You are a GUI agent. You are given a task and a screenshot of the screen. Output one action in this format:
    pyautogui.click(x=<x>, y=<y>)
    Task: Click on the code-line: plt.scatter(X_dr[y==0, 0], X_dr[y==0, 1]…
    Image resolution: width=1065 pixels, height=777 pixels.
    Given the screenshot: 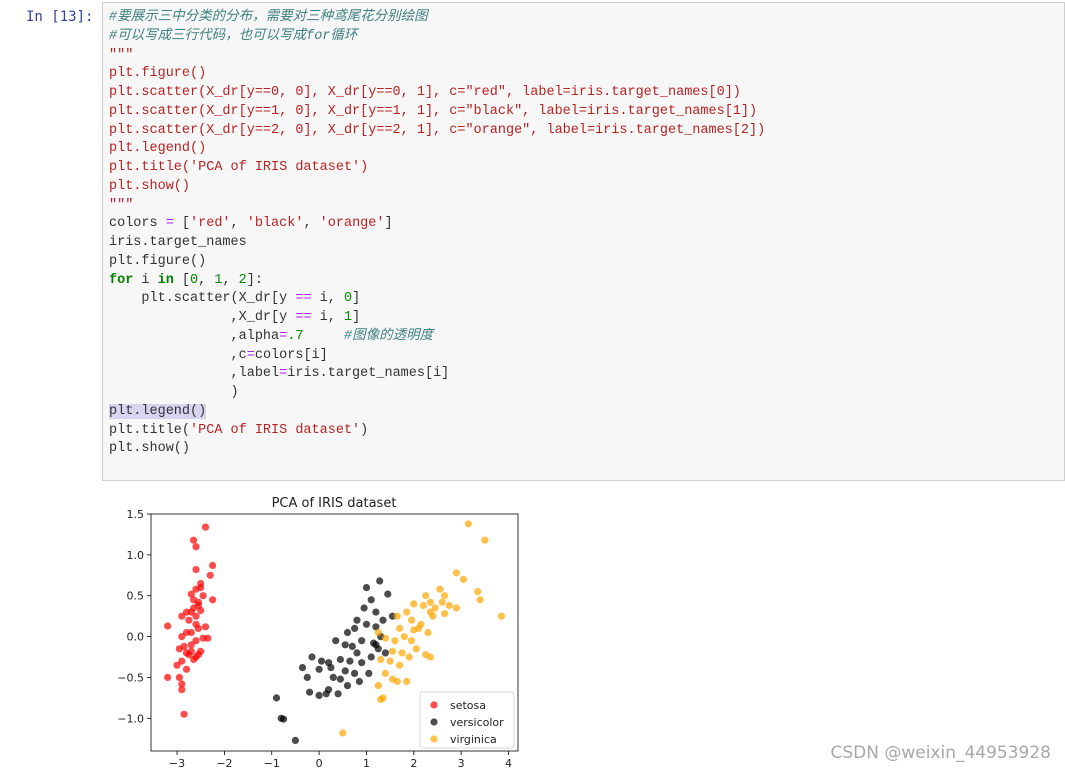 What is the action you would take?
    pyautogui.click(x=425, y=92)
    